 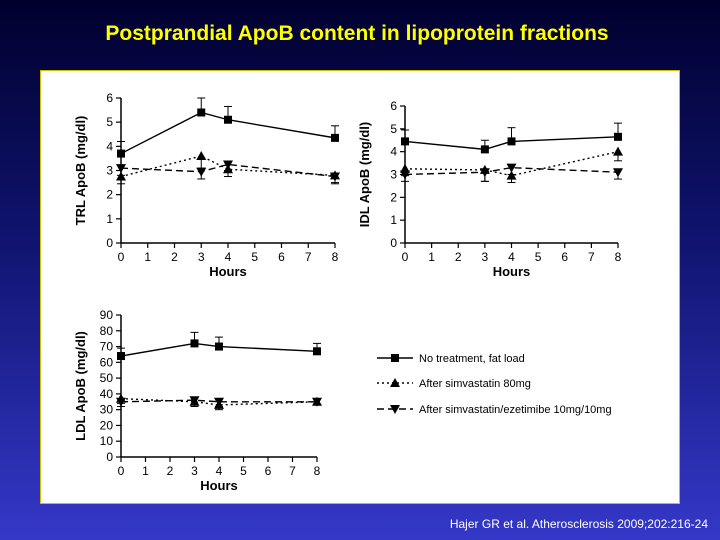 I want to click on legend-item: After simvastatin/ezetimibe 10mg/10mg, so click(x=494, y=410).